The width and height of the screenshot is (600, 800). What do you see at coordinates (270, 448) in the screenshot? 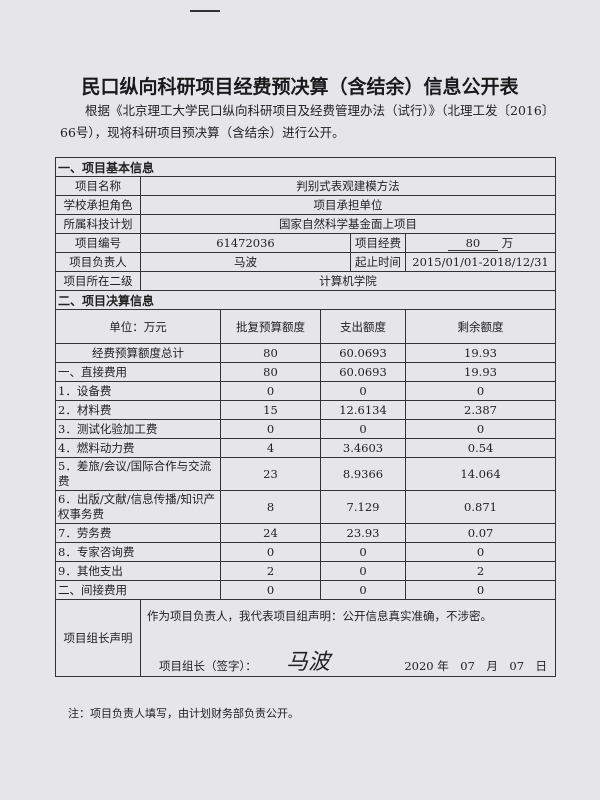
I see `approved-amount: 4` at bounding box center [270, 448].